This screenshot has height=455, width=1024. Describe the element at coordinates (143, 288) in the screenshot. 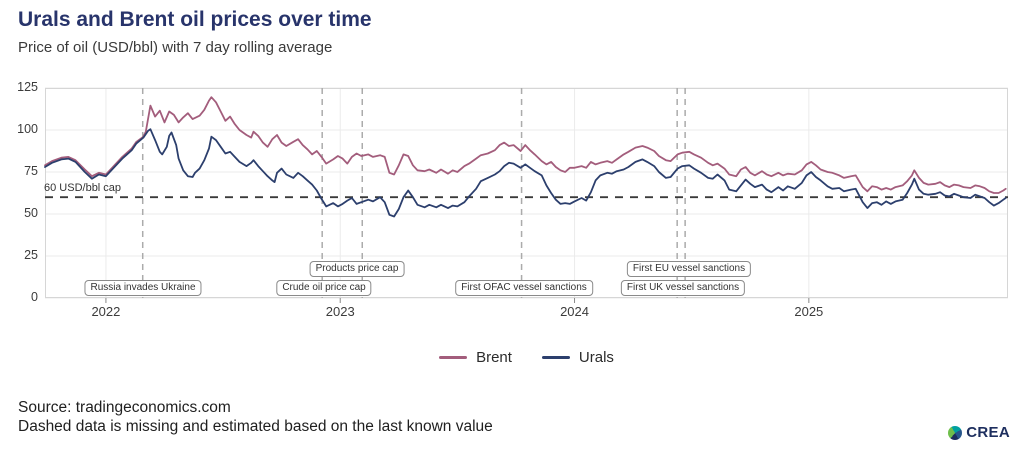

I see `event-label-russia-invades-ukraine: Russia invades Ukraine` at that location.